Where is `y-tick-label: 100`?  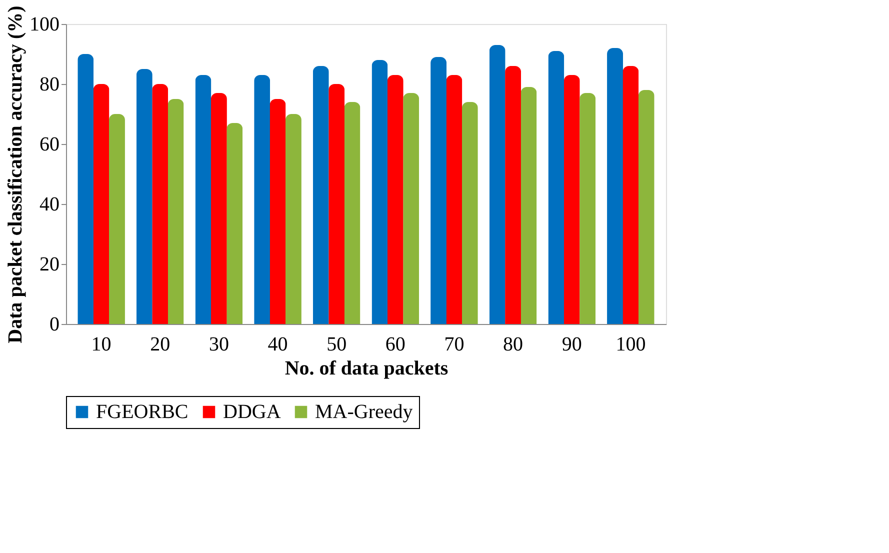
y-tick-label: 100 is located at coordinates (45, 25).